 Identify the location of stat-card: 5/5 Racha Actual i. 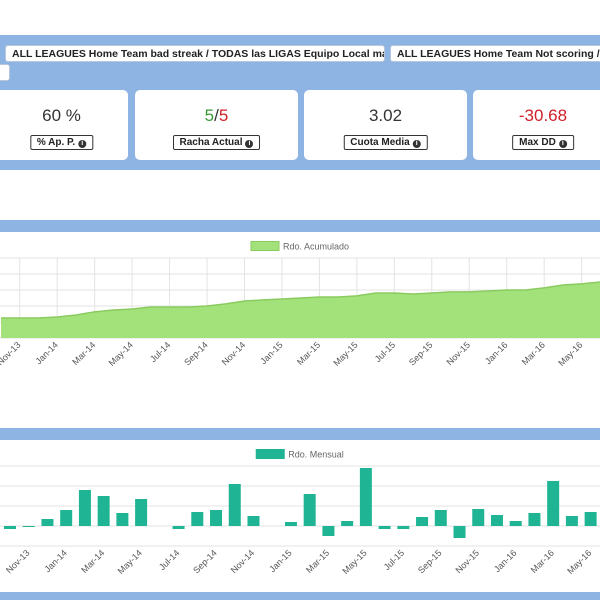
(216, 125).